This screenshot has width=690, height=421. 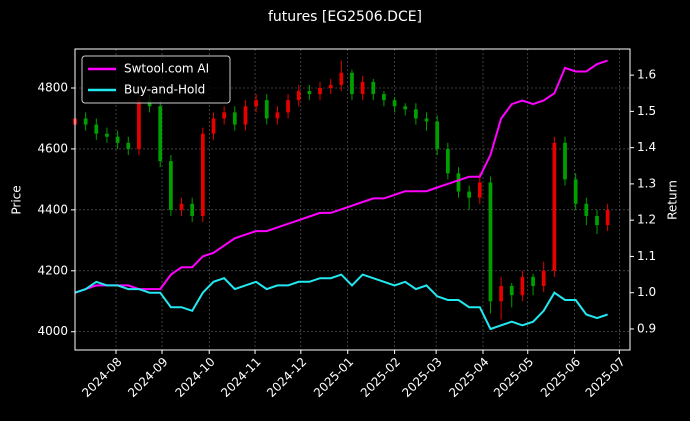 What do you see at coordinates (646, 292) in the screenshot?
I see `y2-tick-label: 1.0` at bounding box center [646, 292].